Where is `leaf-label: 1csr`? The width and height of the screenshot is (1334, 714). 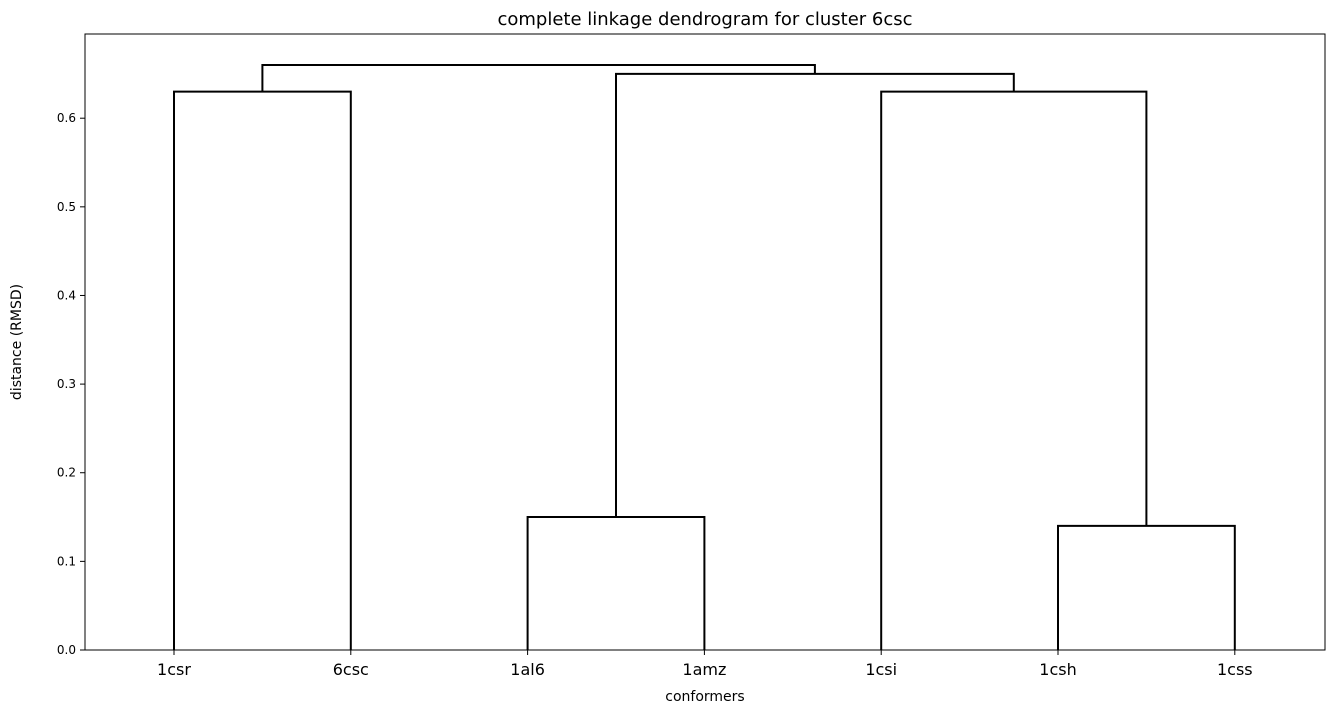
leaf-label: 1csr is located at coordinates (174, 669).